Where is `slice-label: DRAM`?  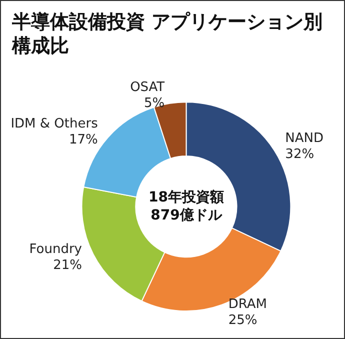
slice-label: DRAM is located at coordinates (247, 304).